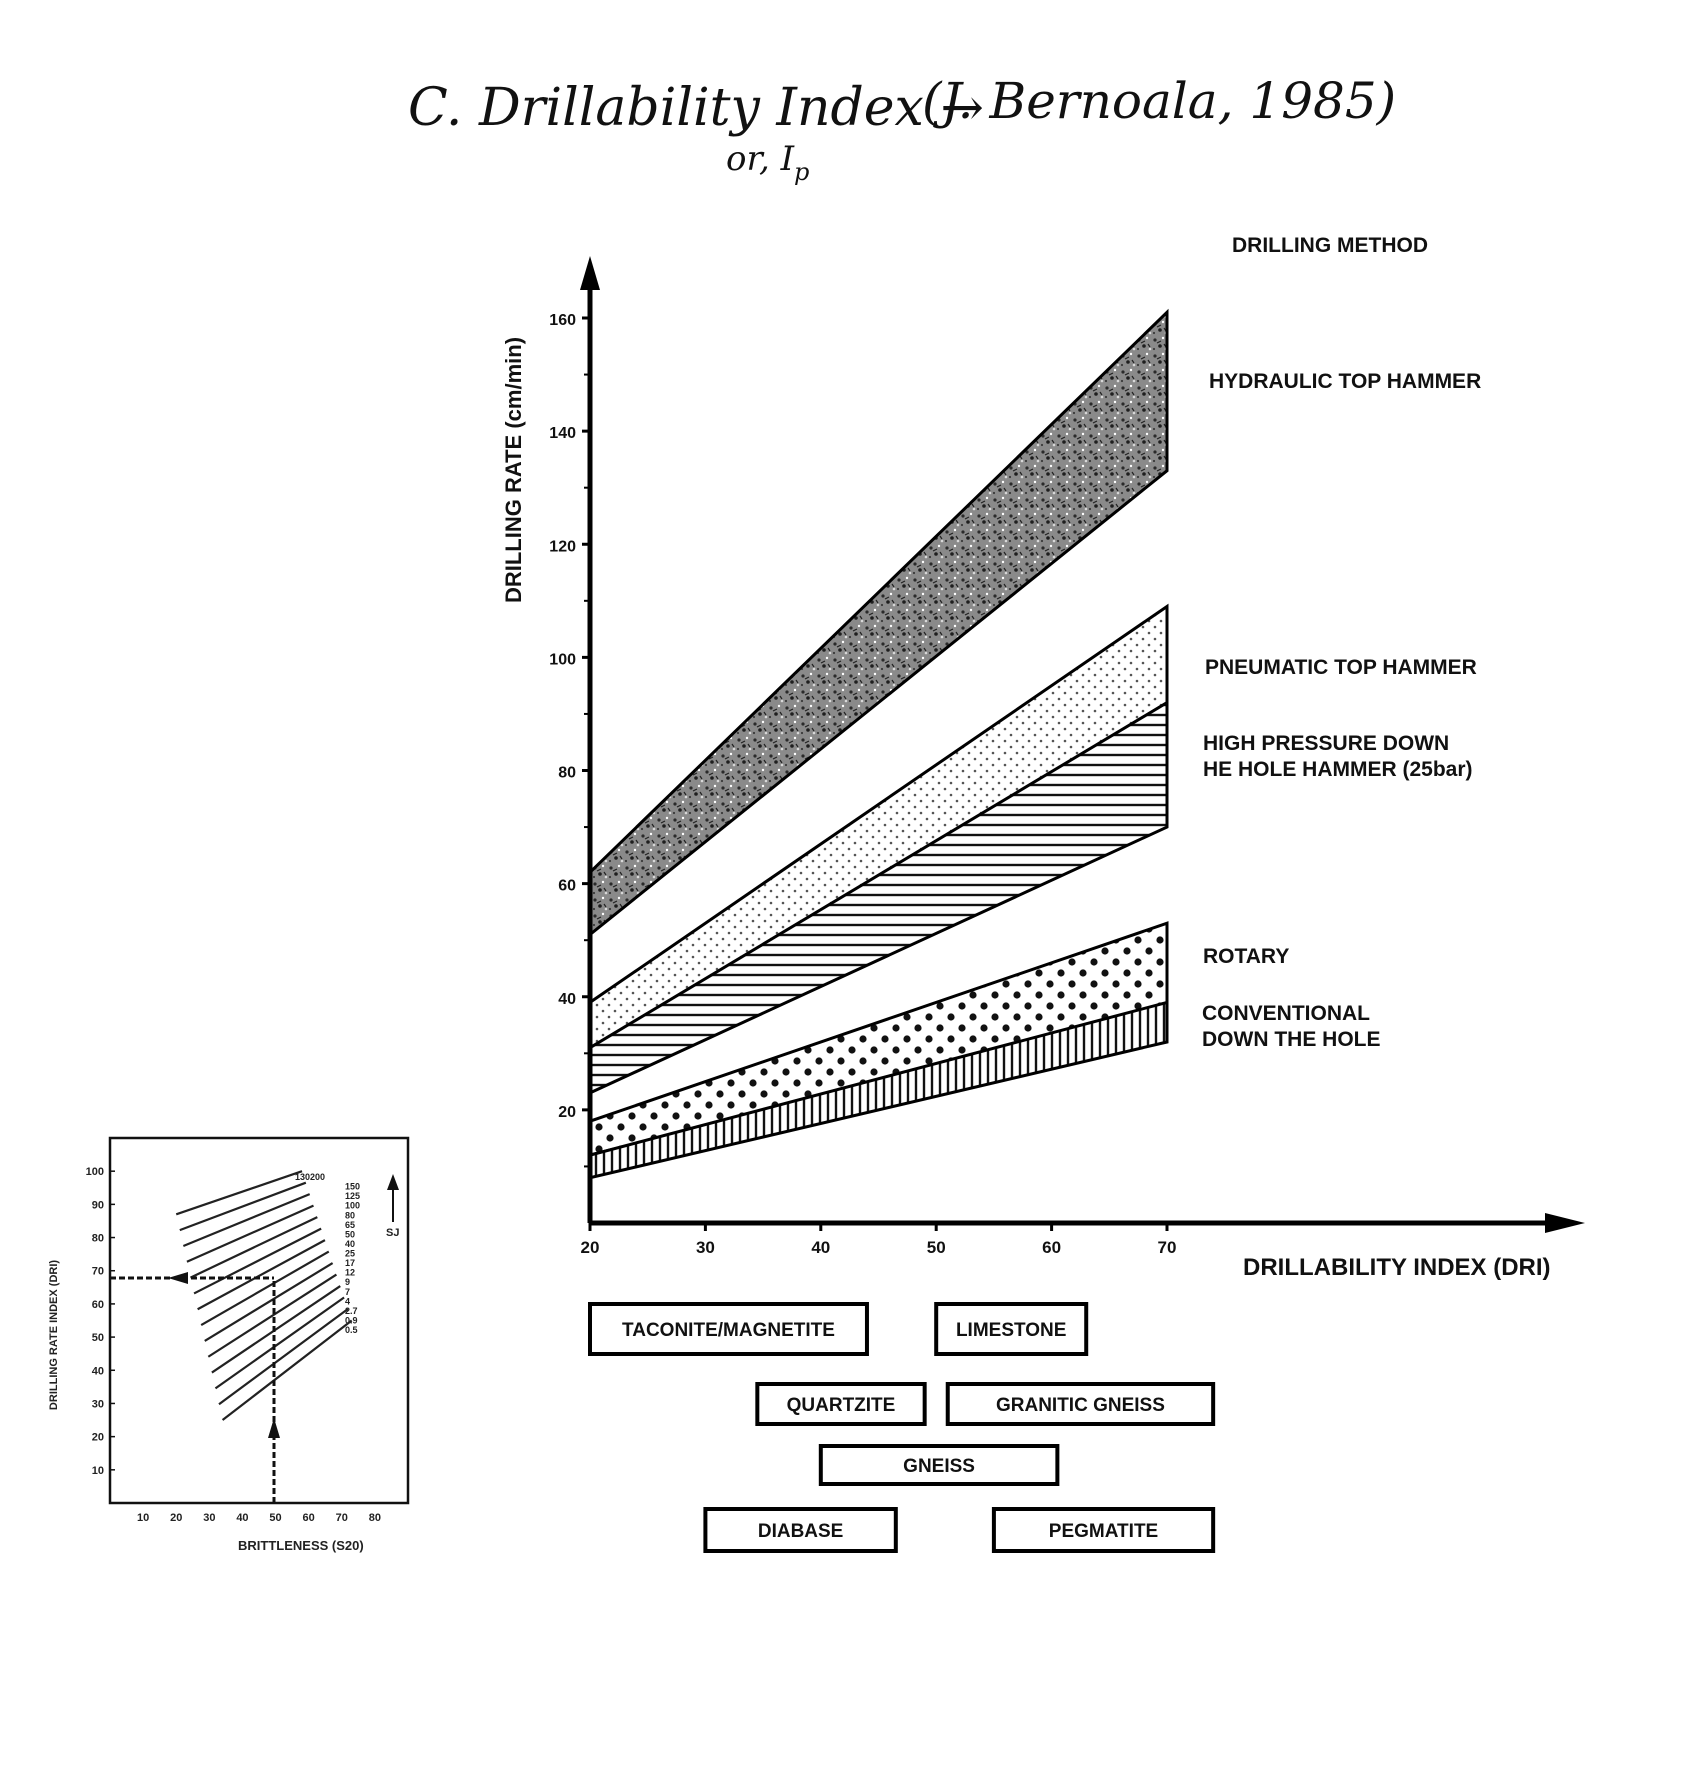 This screenshot has height=1778, width=1700. Describe the element at coordinates (1330, 245) in the screenshot. I see `legend-title: DRILLING METHOD` at that location.